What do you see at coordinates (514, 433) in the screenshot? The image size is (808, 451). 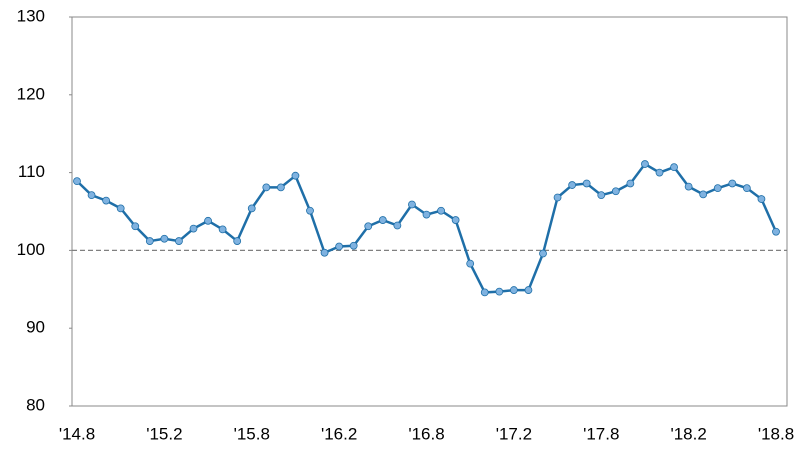 I see `x-tick-label: '17.2` at bounding box center [514, 433].